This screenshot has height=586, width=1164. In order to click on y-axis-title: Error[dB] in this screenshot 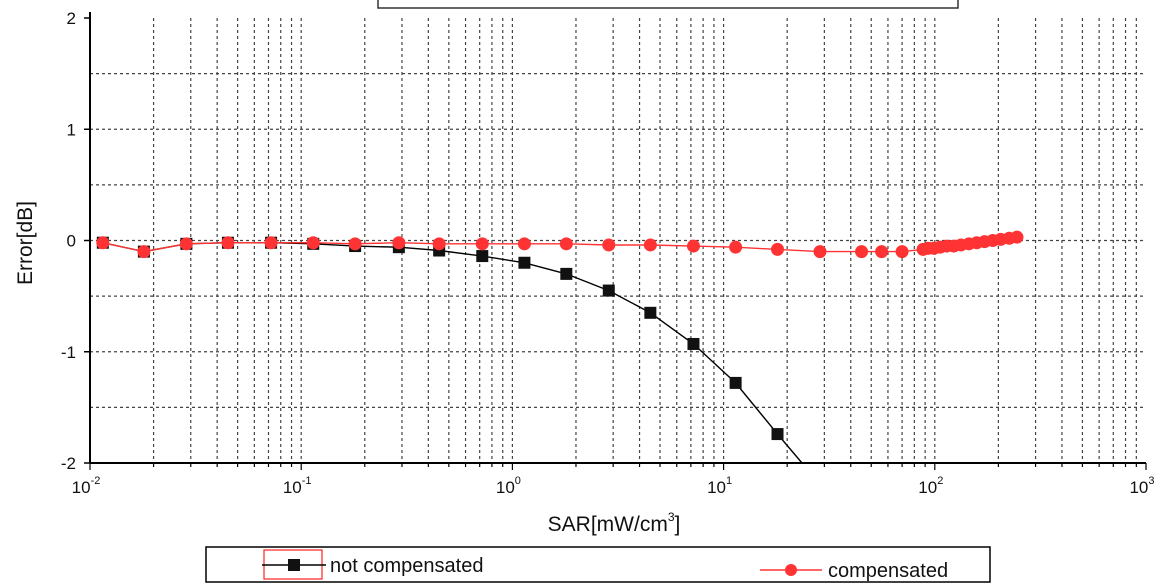, I will do `click(25, 243)`.